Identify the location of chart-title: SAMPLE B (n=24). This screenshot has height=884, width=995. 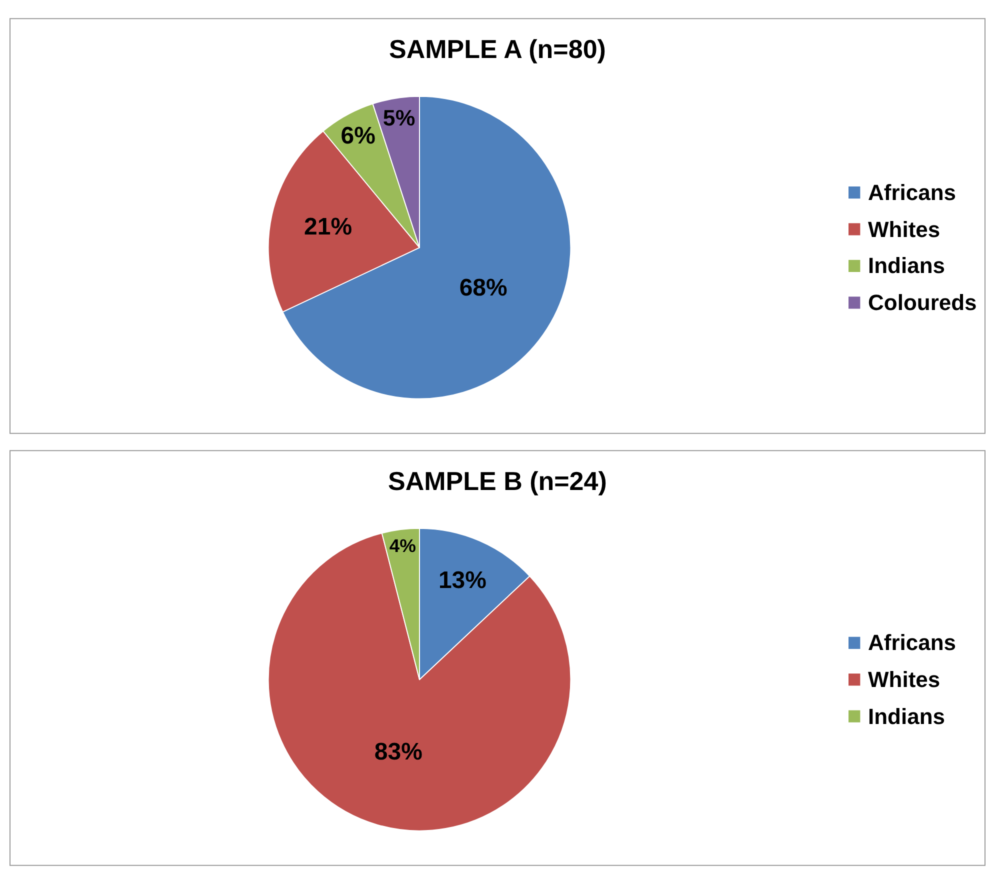
(497, 481).